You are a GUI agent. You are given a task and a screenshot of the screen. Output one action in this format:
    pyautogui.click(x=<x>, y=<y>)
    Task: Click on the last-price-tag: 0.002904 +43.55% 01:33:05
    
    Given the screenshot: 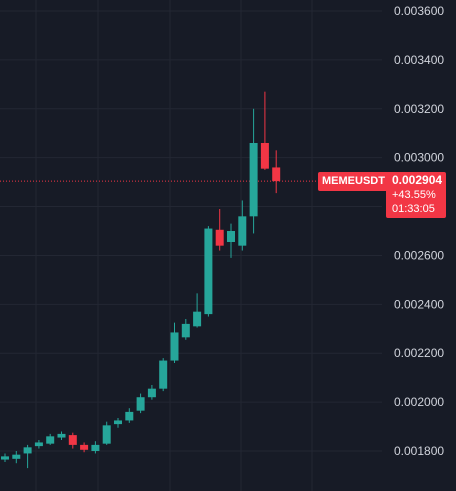 What is the action you would take?
    pyautogui.click(x=416, y=195)
    